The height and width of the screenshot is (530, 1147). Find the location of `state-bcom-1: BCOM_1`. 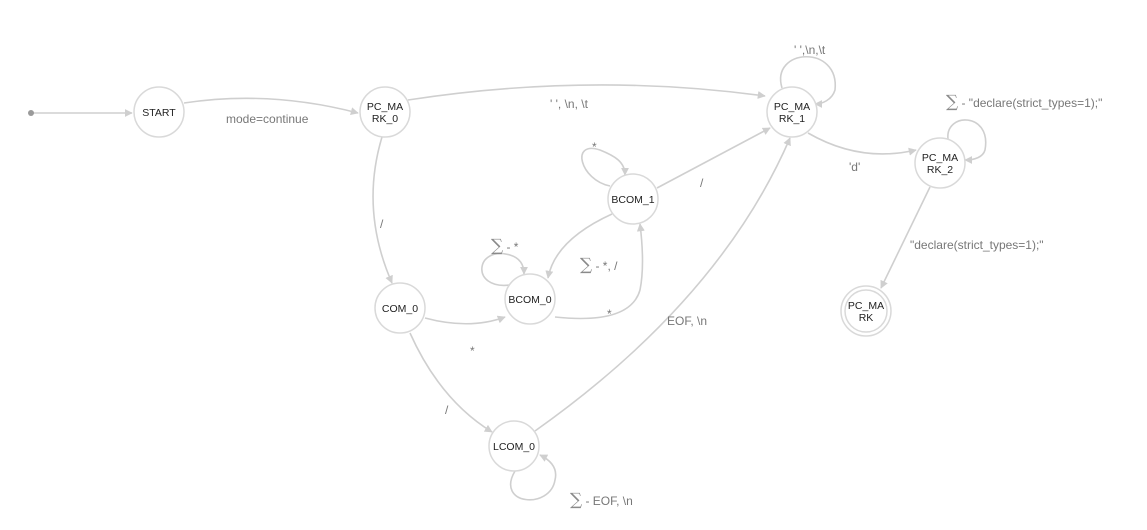

state-bcom-1: BCOM_1 is located at coordinates (633, 199).